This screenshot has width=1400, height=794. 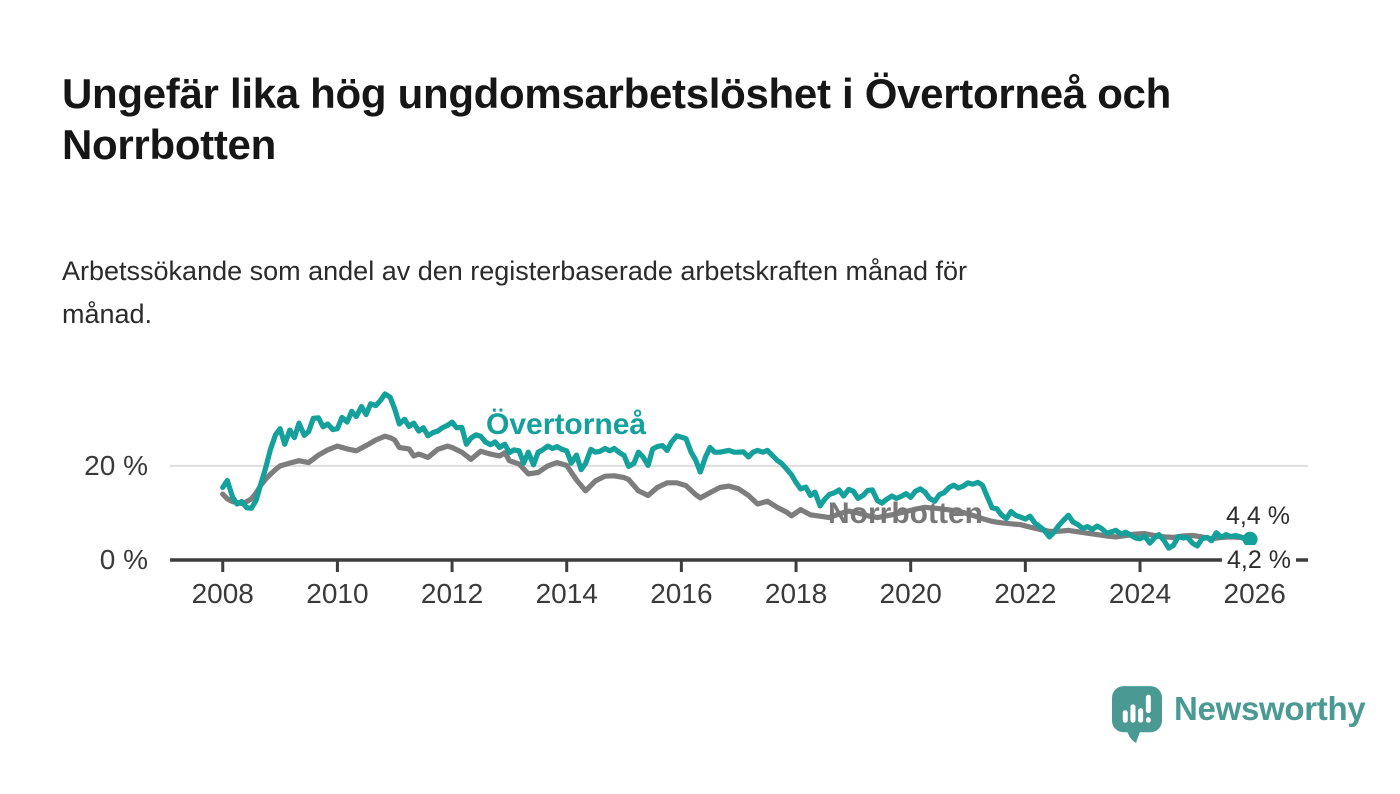 What do you see at coordinates (566, 593) in the screenshot?
I see `x-axis-tick-label-2014: 2014` at bounding box center [566, 593].